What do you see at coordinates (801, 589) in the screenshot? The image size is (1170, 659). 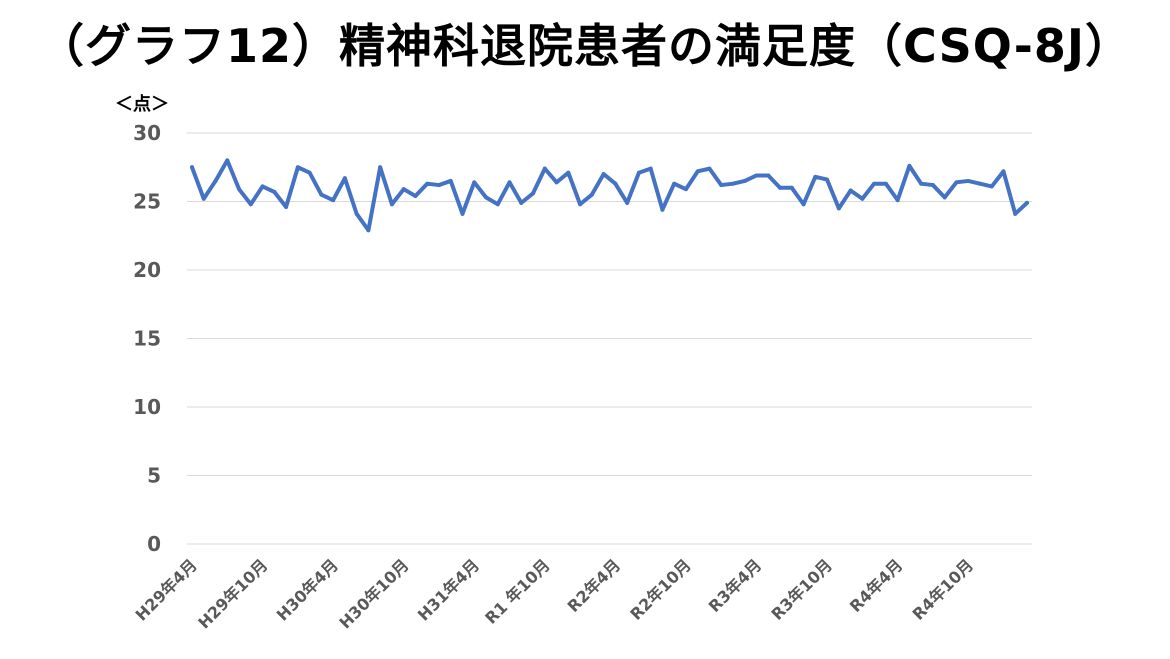 I see `x-tick-label: R3年10月` at bounding box center [801, 589].